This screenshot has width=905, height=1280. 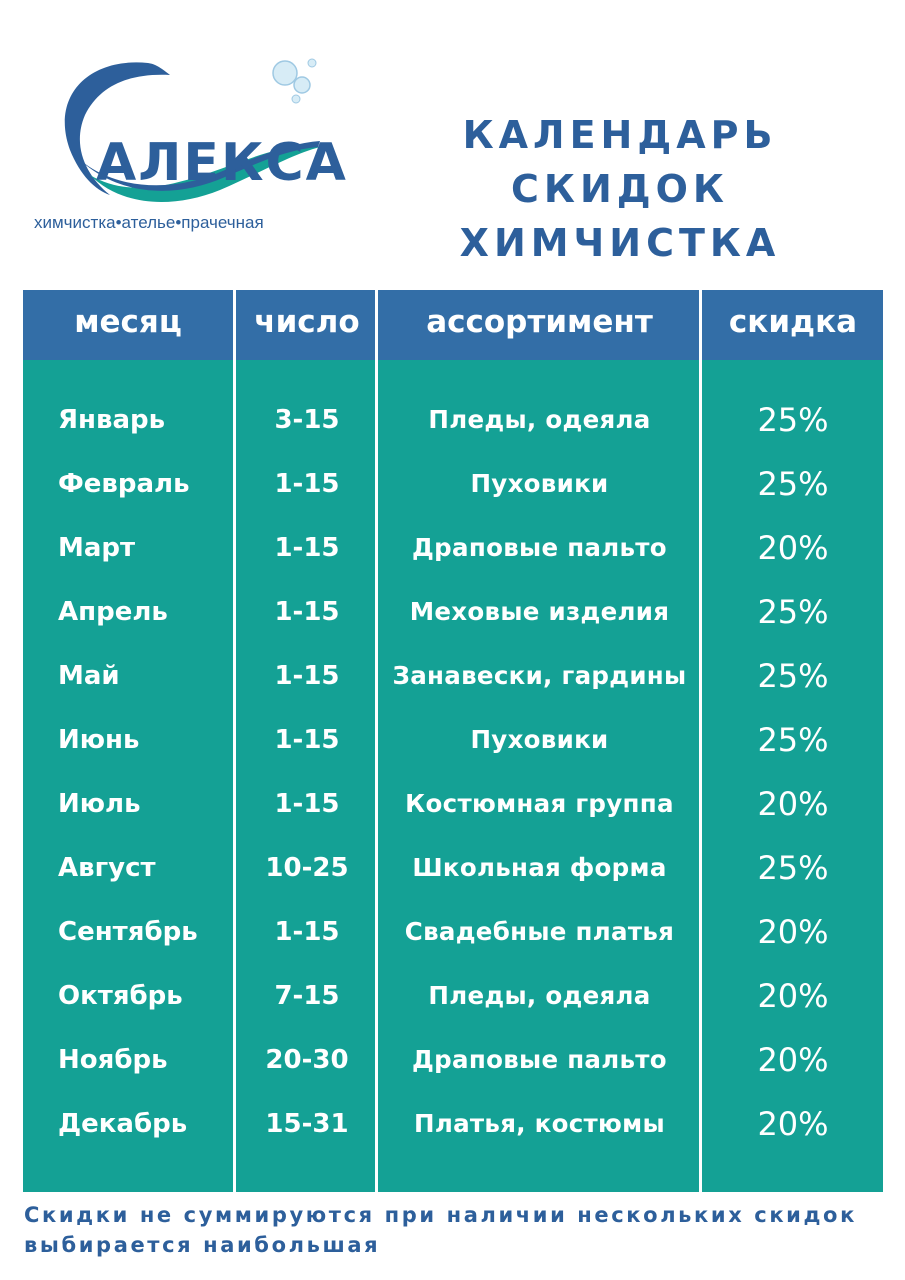 What do you see at coordinates (149, 222) in the screenshot?
I see `logo-tagline: химчистка•ателье•прачечная` at bounding box center [149, 222].